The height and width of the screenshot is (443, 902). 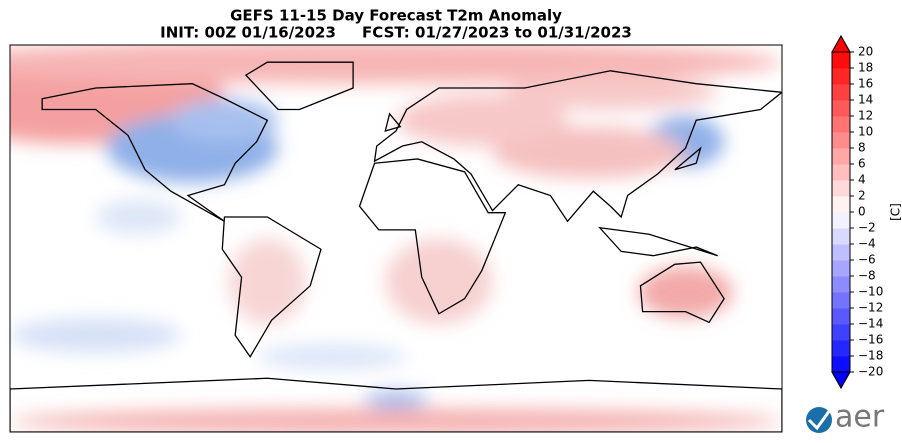 I want to click on colorbar-tick-label: 12, so click(x=865, y=116).